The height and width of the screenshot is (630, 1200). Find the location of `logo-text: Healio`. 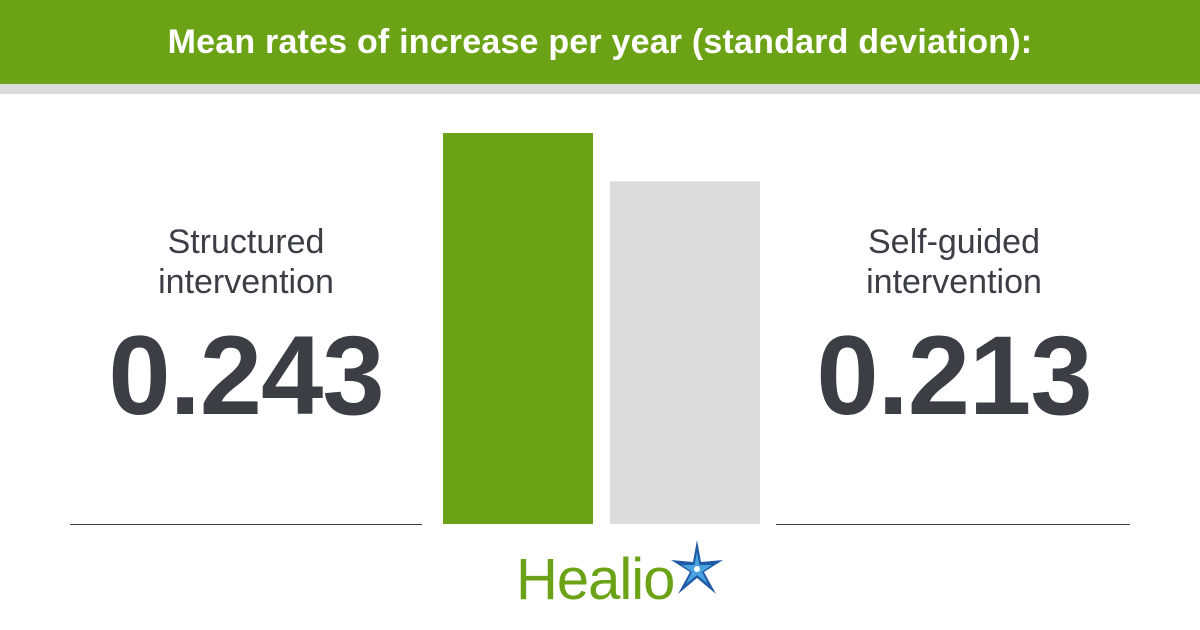

logo-text: Healio is located at coordinates (595, 579).